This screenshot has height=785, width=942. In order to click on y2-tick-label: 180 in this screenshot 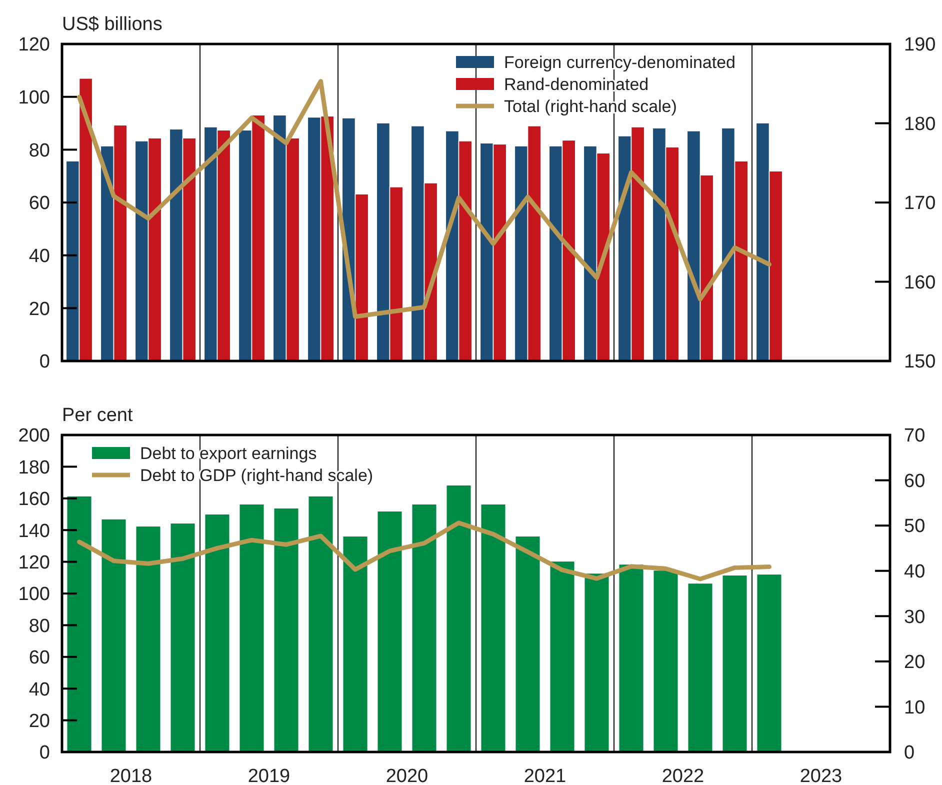, I will do `click(920, 124)`.